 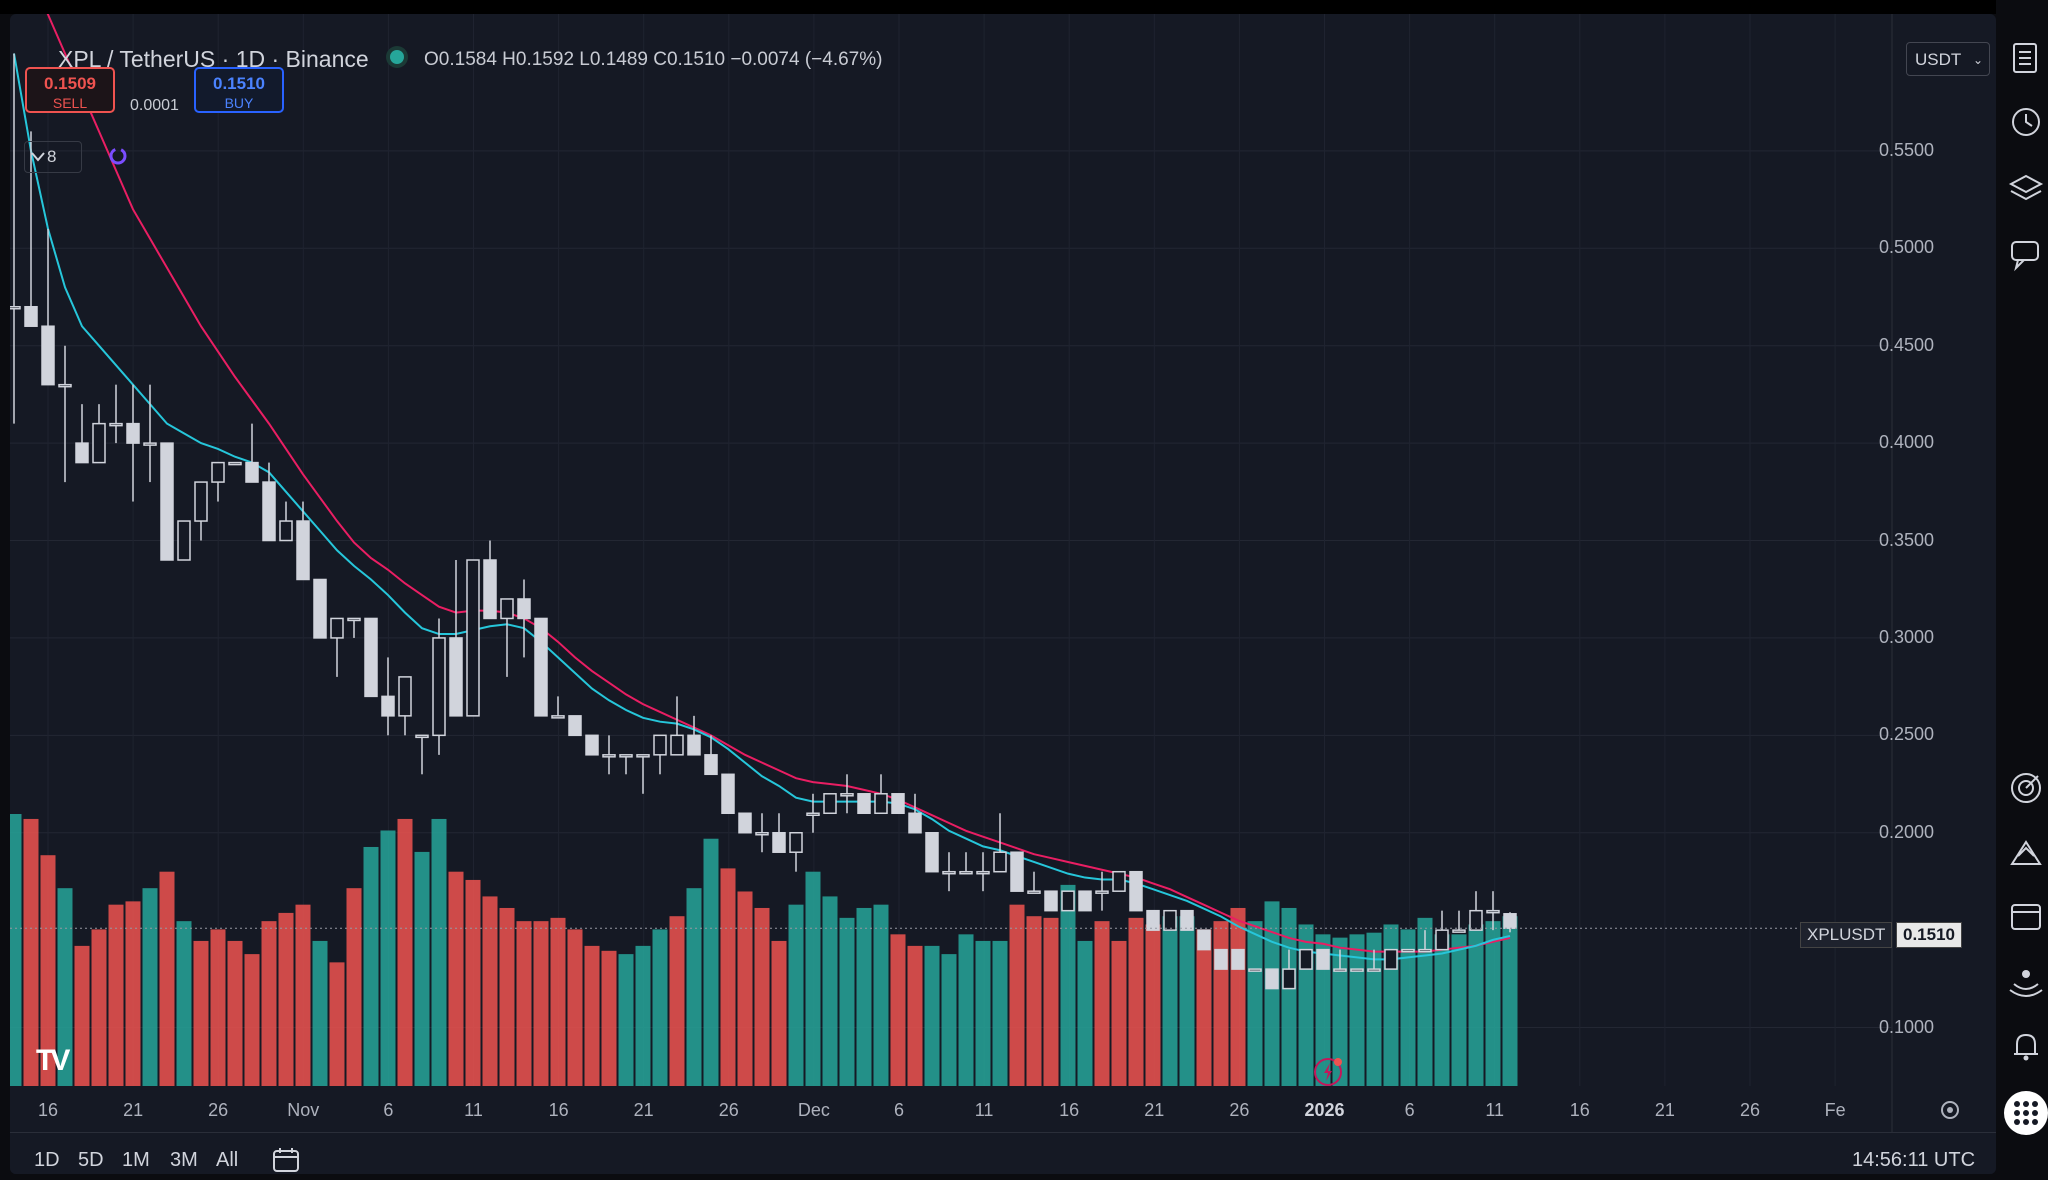 What do you see at coordinates (2026, 188) in the screenshot?
I see `layers-icon` at bounding box center [2026, 188].